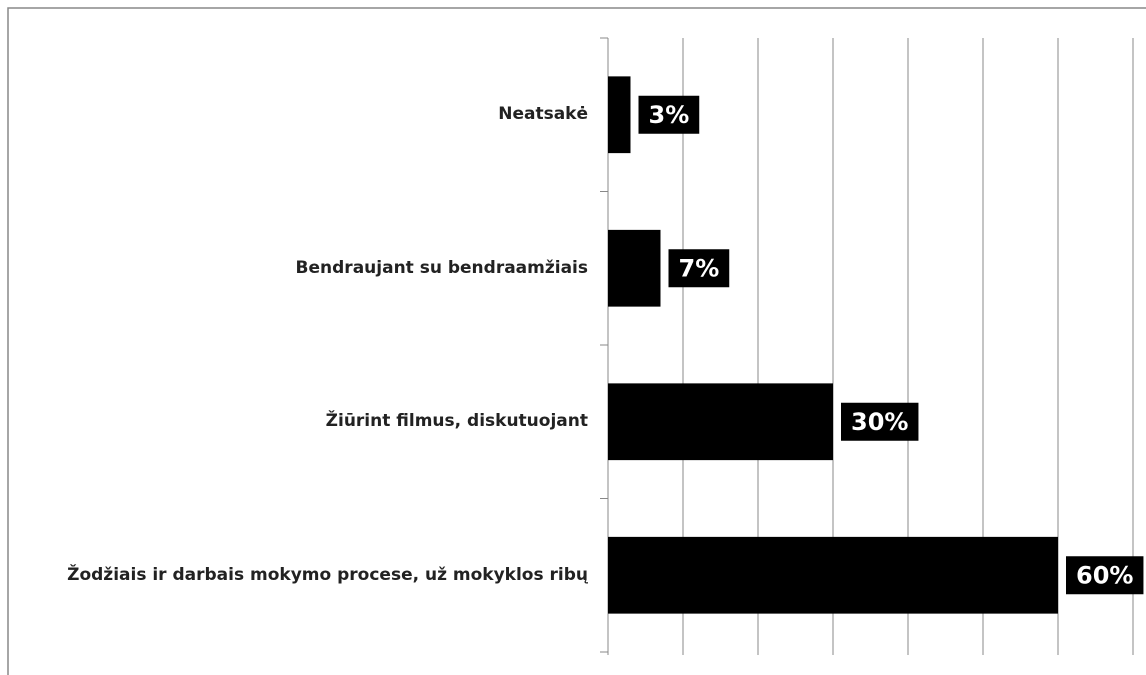 The width and height of the screenshot is (1146, 675). I want to click on data-label-group: 30%, so click(880, 421).